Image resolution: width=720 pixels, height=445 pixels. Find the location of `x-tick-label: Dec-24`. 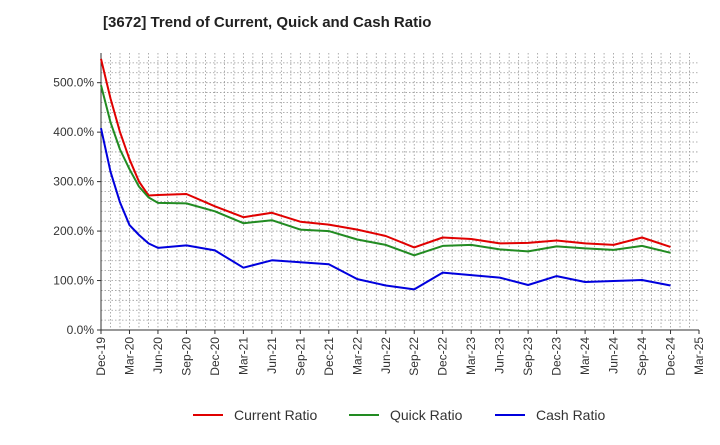

x-tick-label: Dec-24 is located at coordinates (671, 356).